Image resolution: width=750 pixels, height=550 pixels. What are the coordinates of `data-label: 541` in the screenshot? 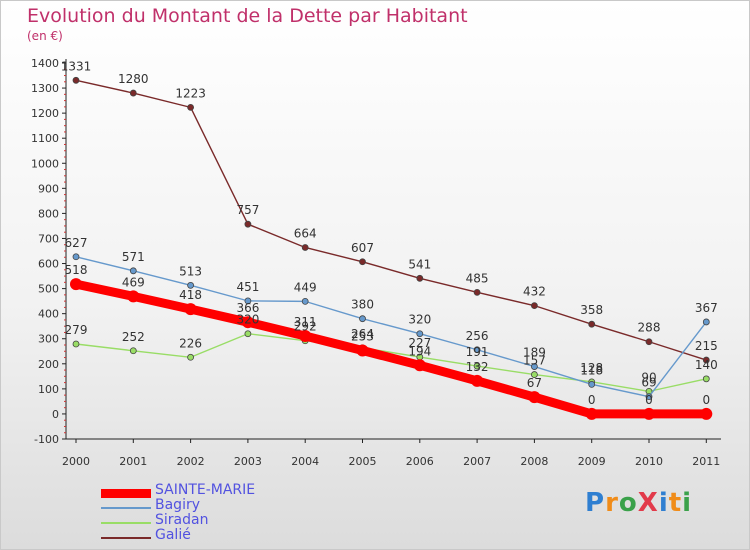 It's located at (419, 264).